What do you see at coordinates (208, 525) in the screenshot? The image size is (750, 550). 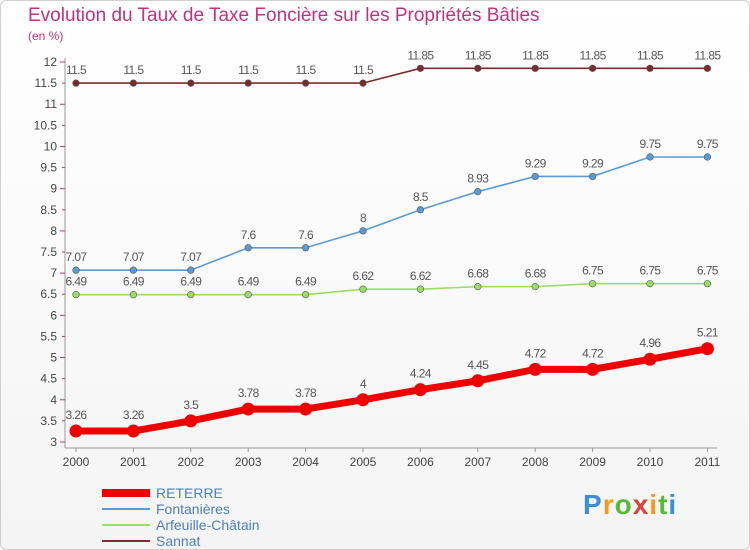 I see `legend-label: Arfeuille-Châtain` at bounding box center [208, 525].